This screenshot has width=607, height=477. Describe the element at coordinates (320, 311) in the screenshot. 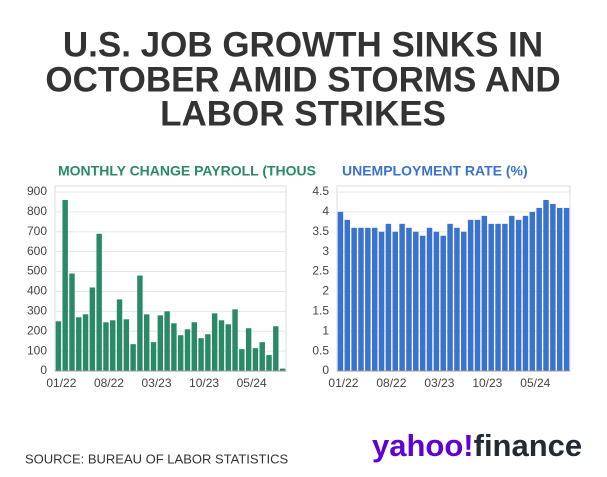

I see `y-tick-label: 1.5` at that location.